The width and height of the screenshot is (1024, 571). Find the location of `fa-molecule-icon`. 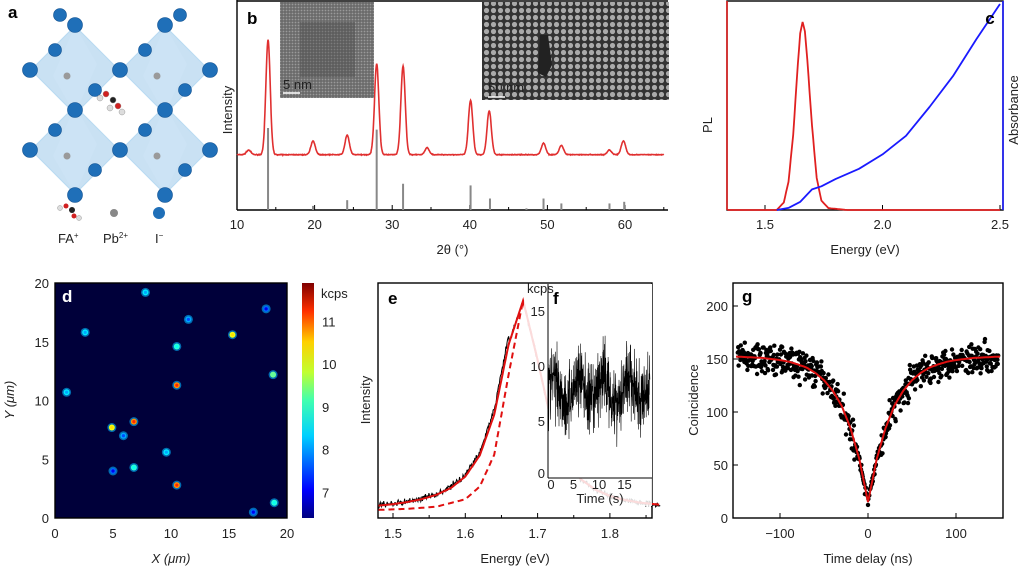

fa-molecule-icon is located at coordinates (69, 212).